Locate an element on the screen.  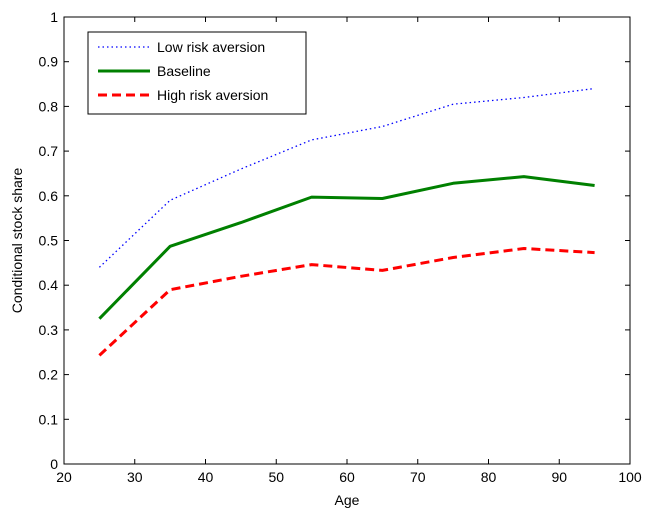
x-tick-label: 50 is located at coordinates (276, 477).